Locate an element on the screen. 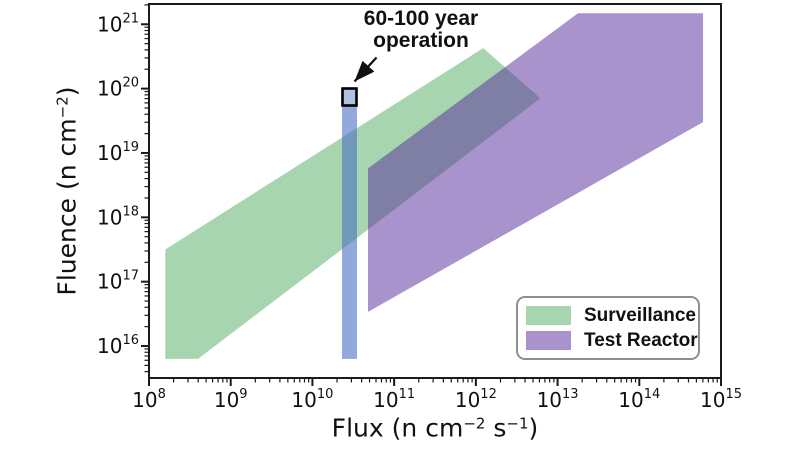  legend-label-test-reactor: Test Reactor is located at coordinates (641, 340).